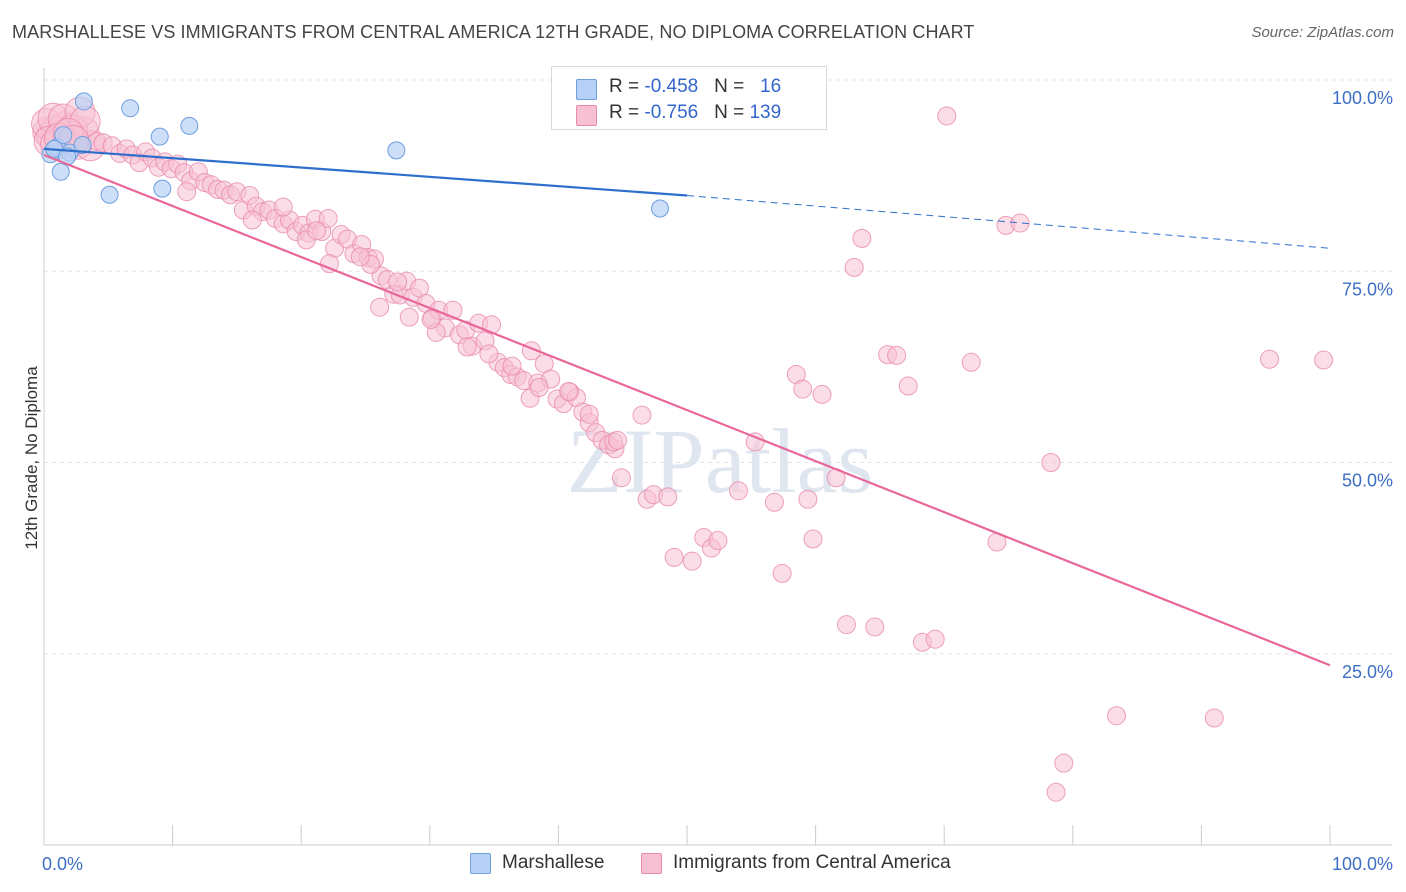  Describe the element at coordinates (586, 115) in the screenshot. I see `central-america-swatch` at that location.